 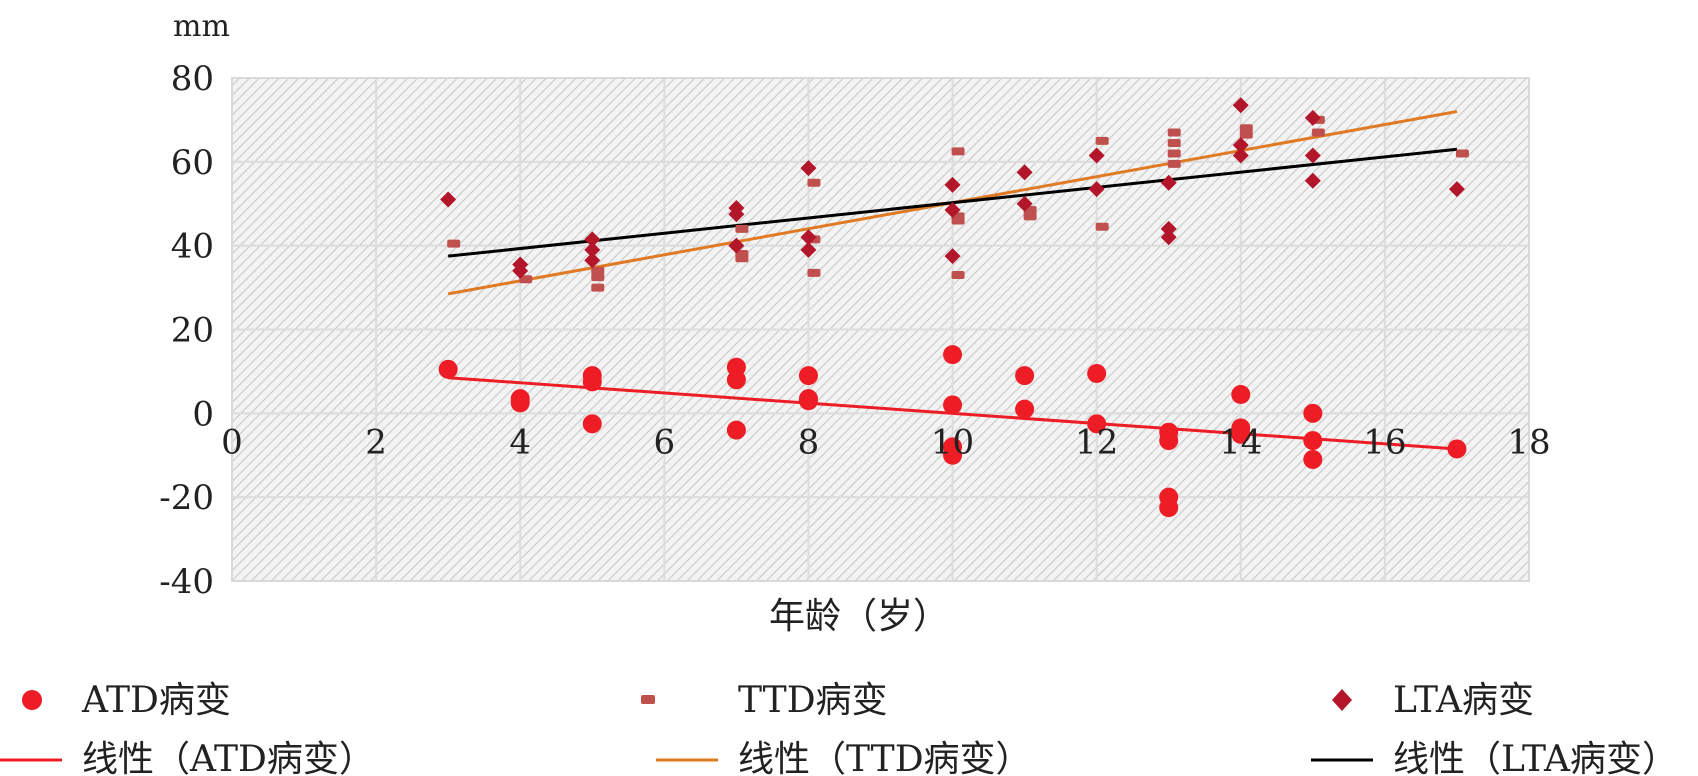 I want to click on x-tick-label: 14, so click(x=1240, y=442).